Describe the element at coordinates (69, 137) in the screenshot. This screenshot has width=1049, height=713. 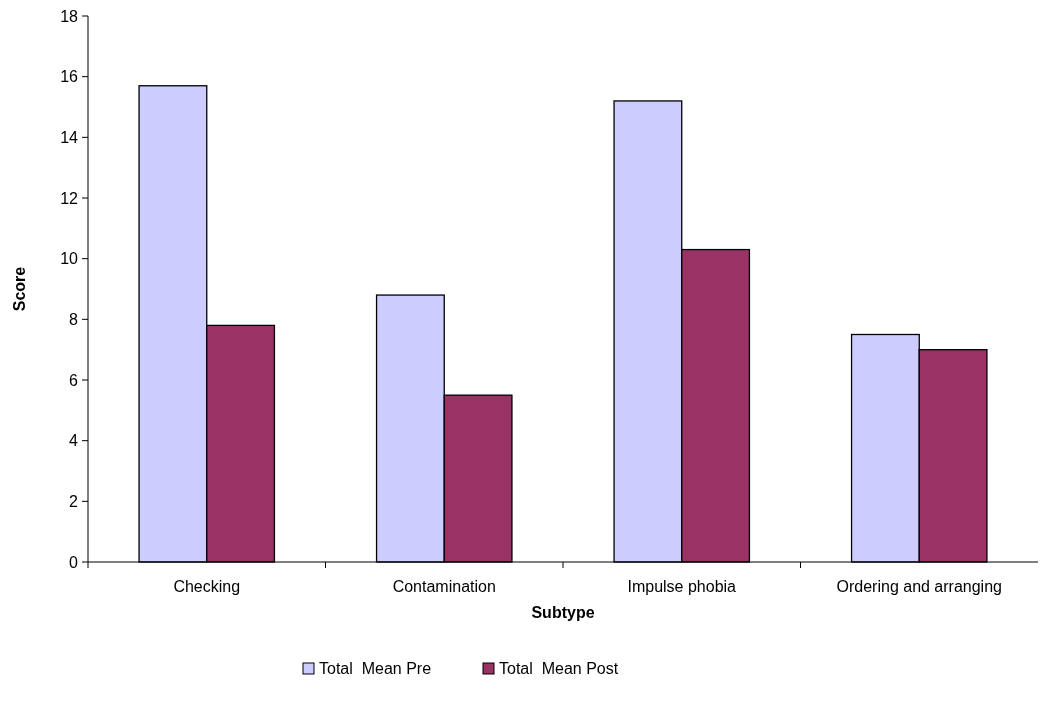
I see `y-tick-label: 14` at that location.